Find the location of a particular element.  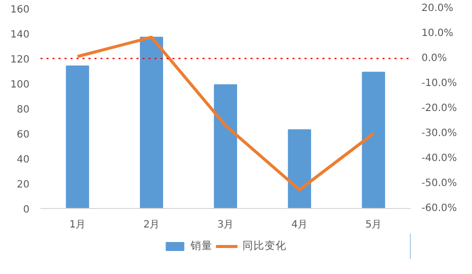

y2-tick-label: -40.0% is located at coordinates (439, 158).